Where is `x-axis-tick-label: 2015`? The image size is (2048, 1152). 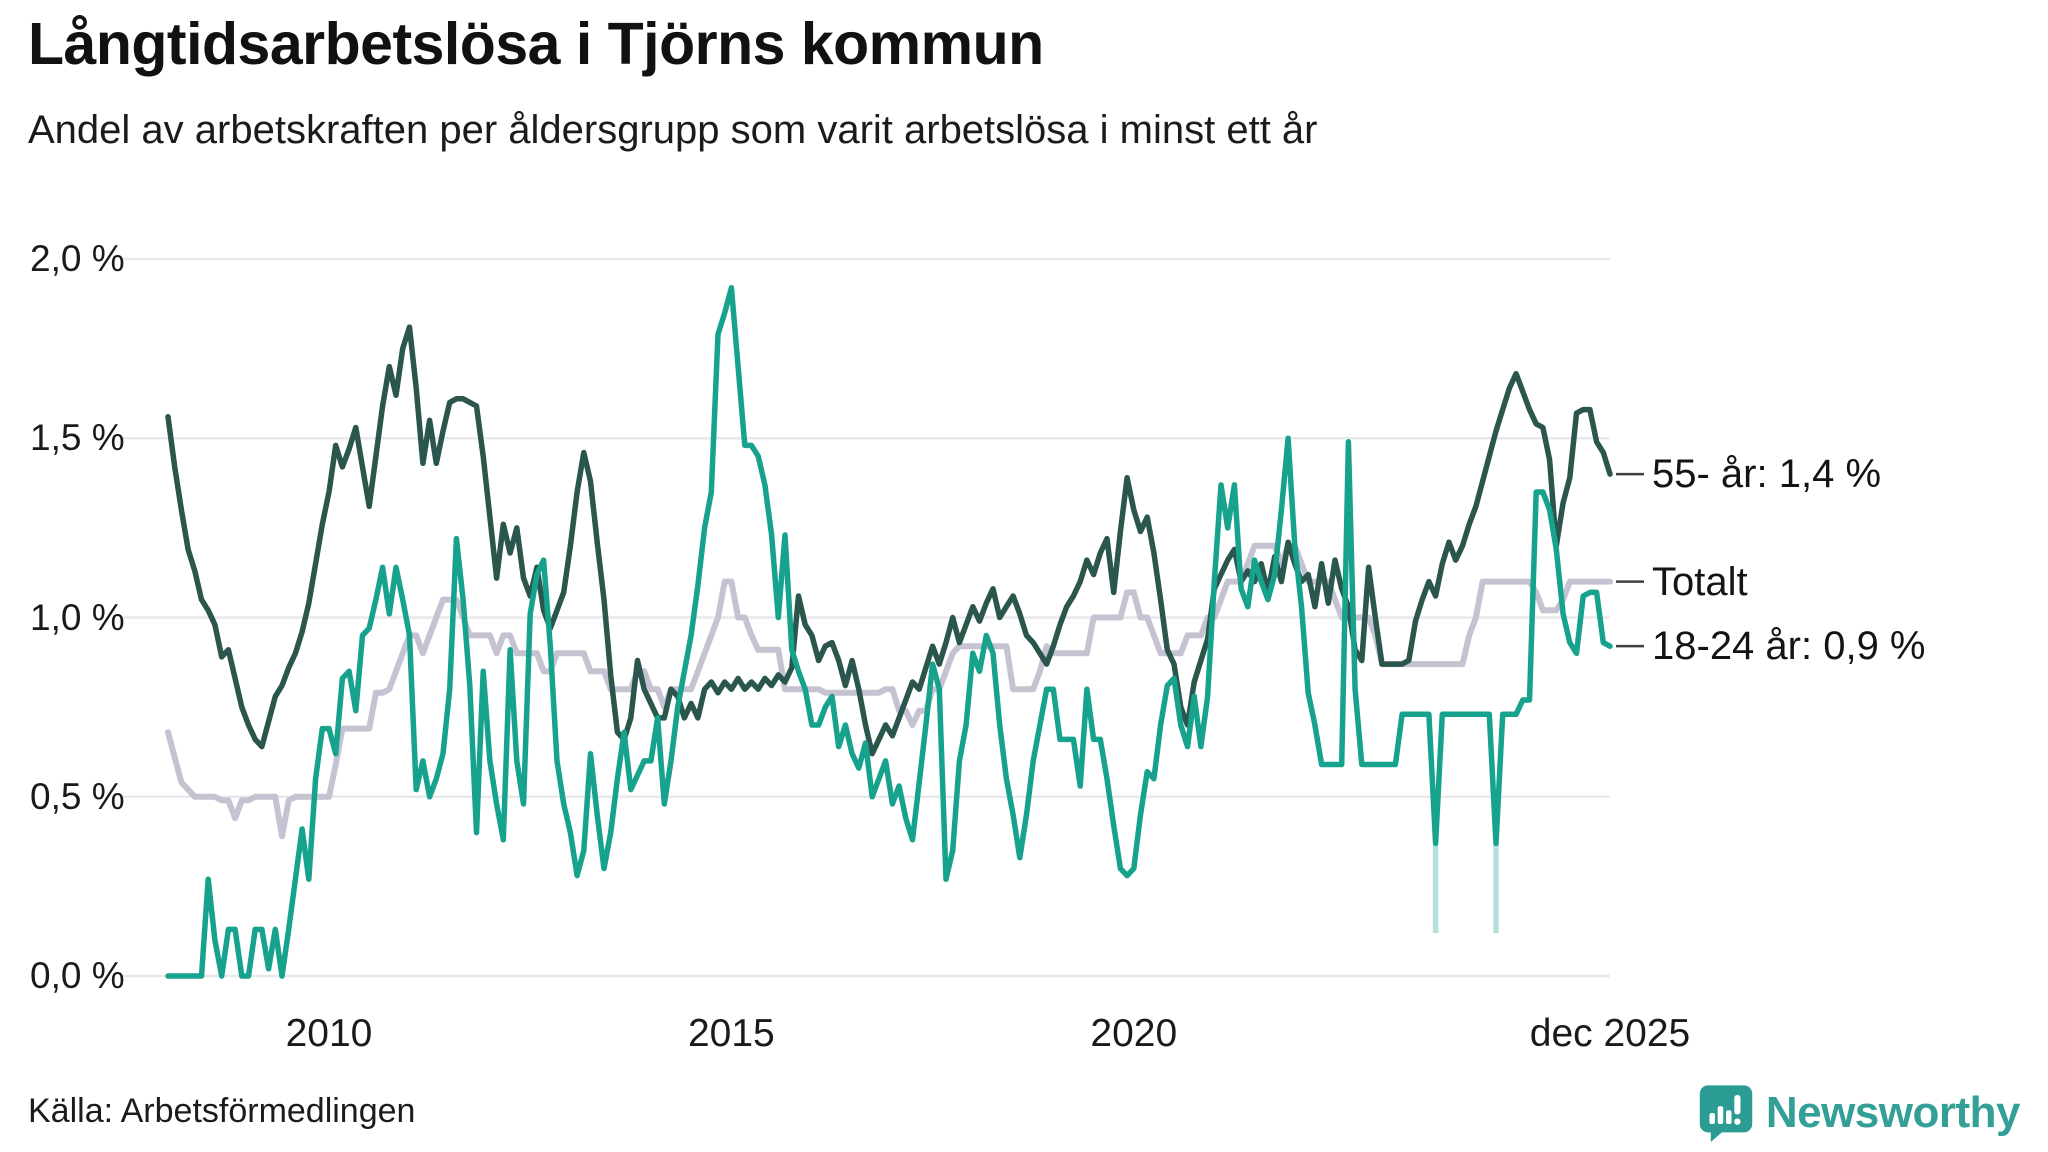 x-axis-tick-label: 2015 is located at coordinates (731, 1033).